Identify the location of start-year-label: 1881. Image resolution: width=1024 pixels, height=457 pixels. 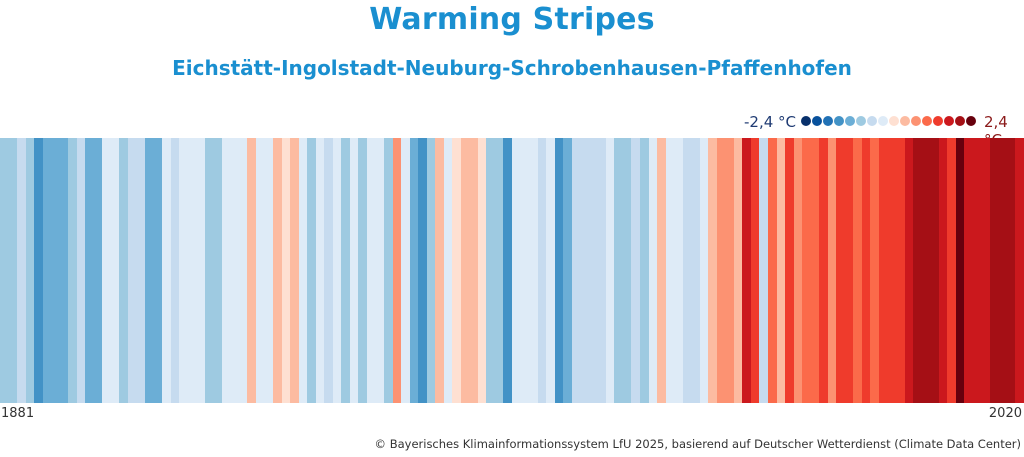
(18, 413).